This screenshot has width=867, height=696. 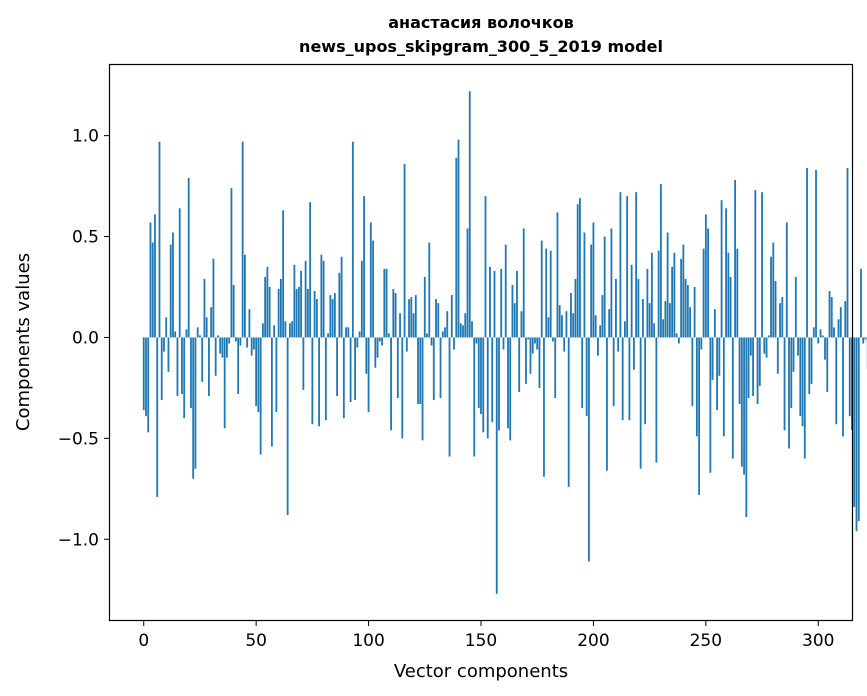 I want to click on y-tick-label: −1.0, so click(x=78, y=540).